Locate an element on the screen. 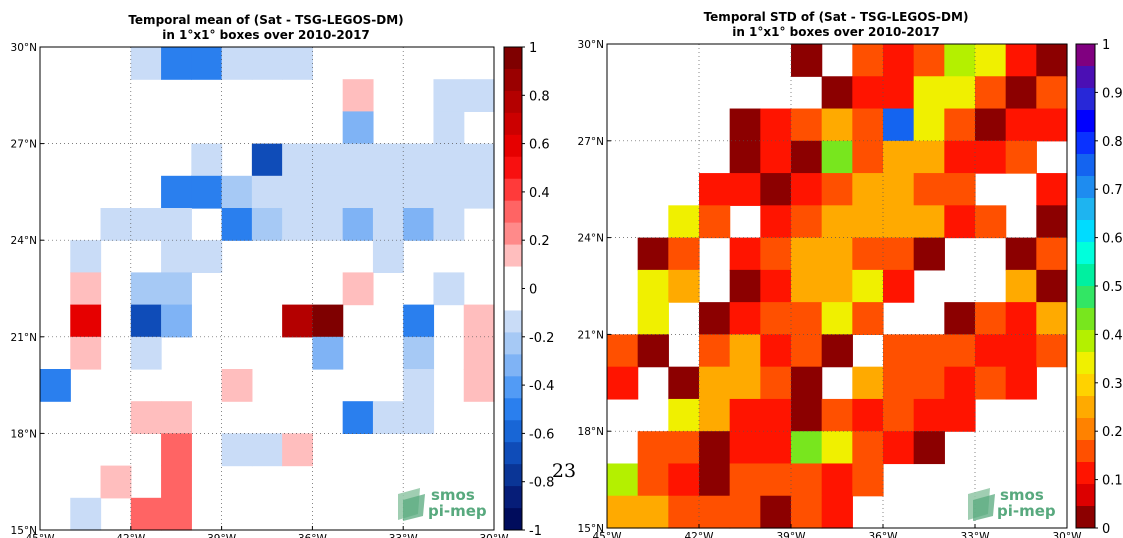 Image resolution: width=1123 pixels, height=538 pixels. x-tick-label: 33°W is located at coordinates (976, 534).